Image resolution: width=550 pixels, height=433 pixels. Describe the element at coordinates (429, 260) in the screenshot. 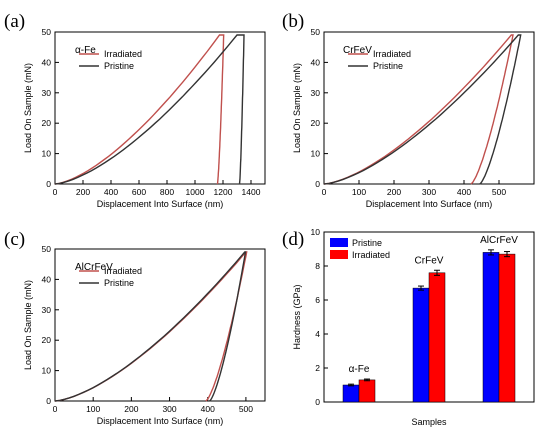

I see `category-label: CrFeV` at that location.